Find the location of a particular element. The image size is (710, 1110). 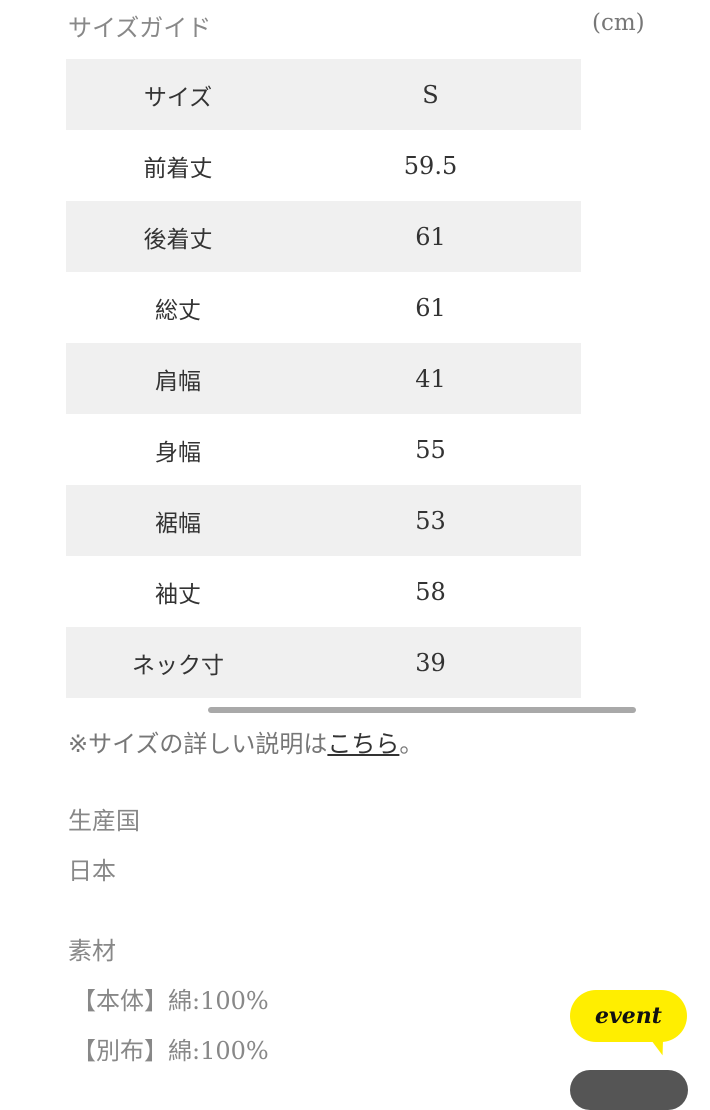

size-note: ※サイズの詳しい説明はこちら。 is located at coordinates (245, 741).